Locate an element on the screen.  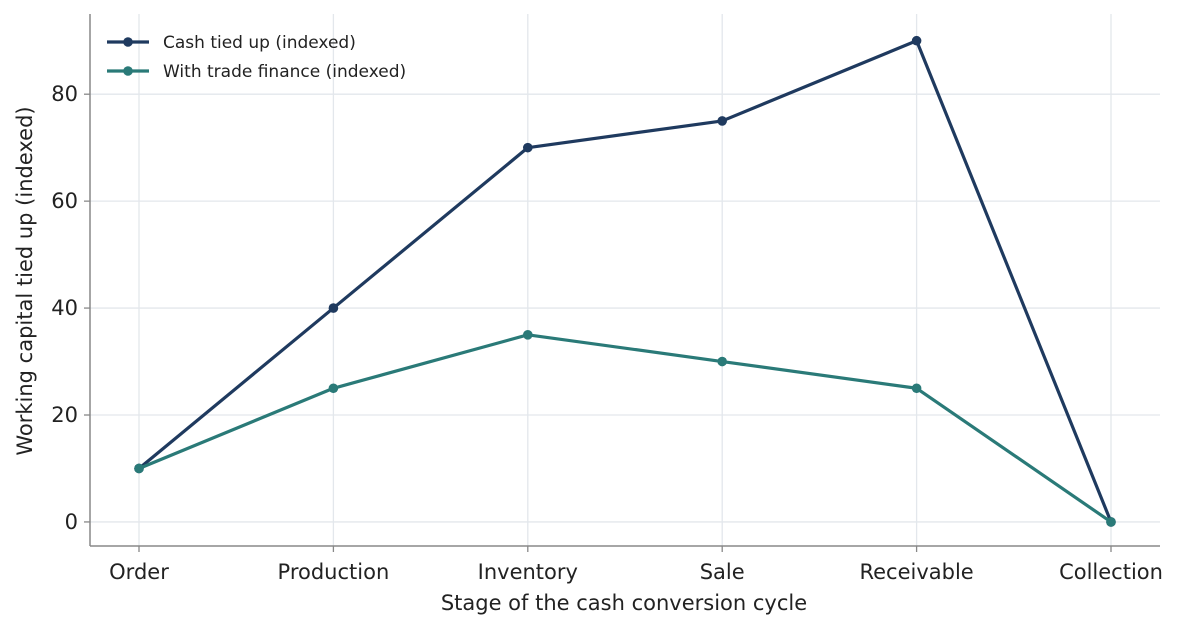
y-tick-label: 40 is located at coordinates (64, 308).